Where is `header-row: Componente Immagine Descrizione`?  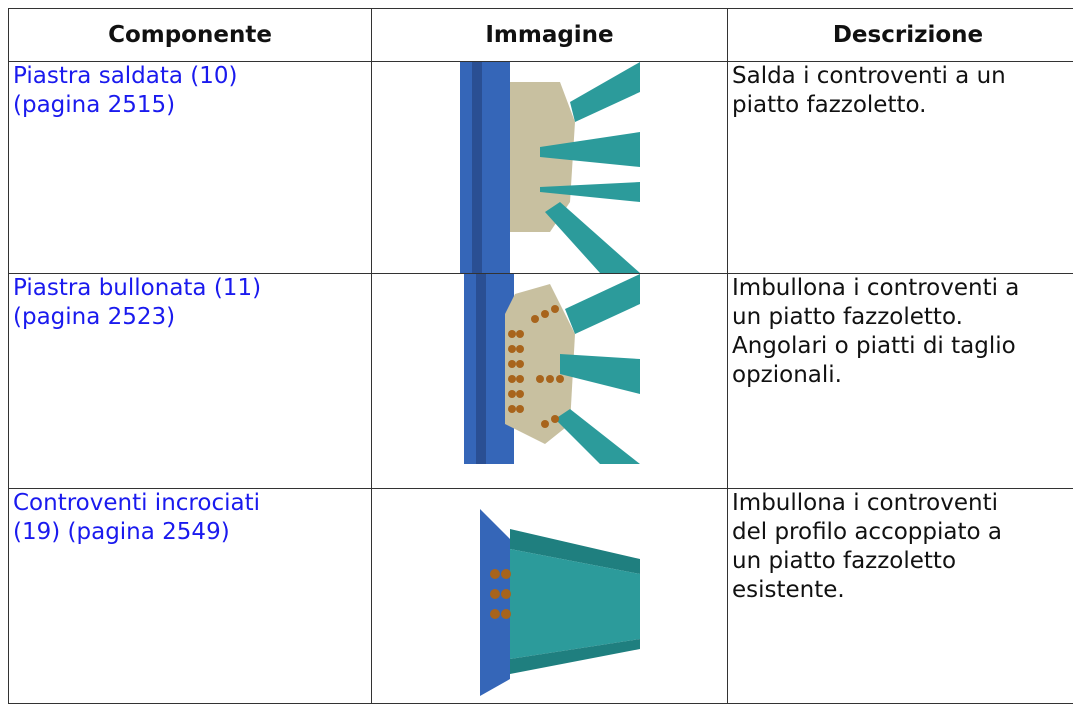 header-row: Componente Immagine Descrizione is located at coordinates (541, 35).